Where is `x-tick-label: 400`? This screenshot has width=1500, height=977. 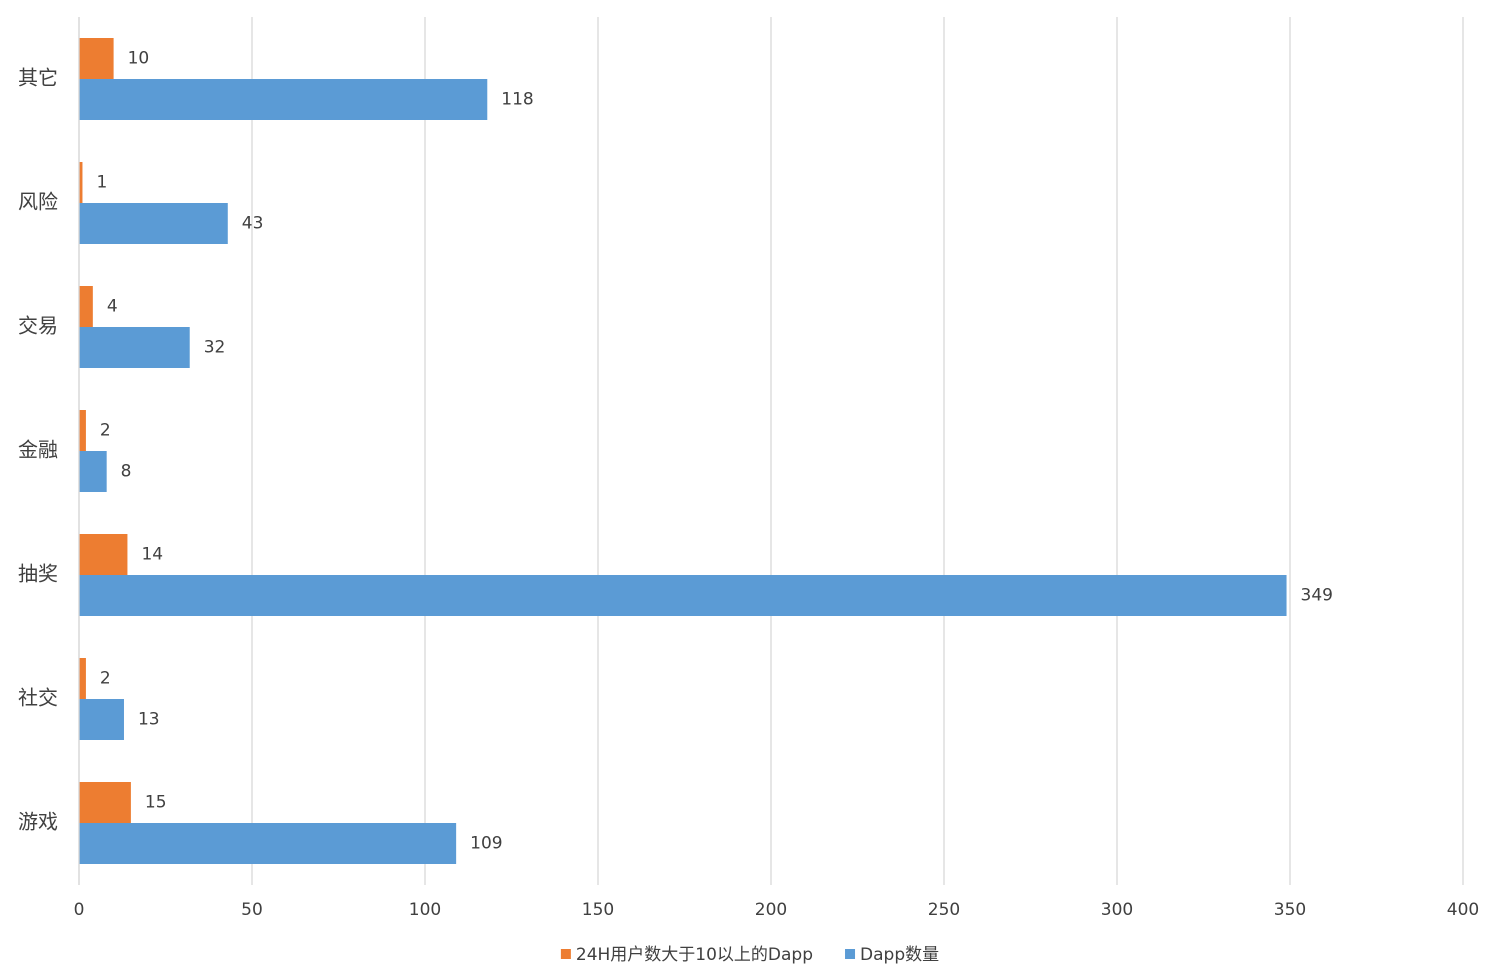 x-tick-label: 400 is located at coordinates (1463, 910).